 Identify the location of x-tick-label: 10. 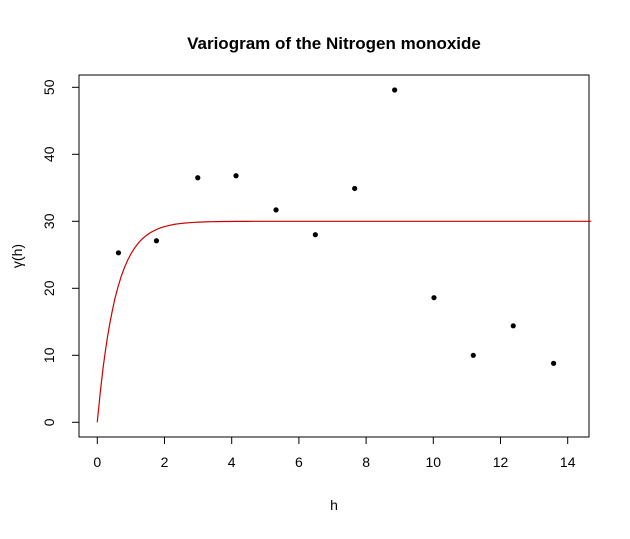
(434, 462).